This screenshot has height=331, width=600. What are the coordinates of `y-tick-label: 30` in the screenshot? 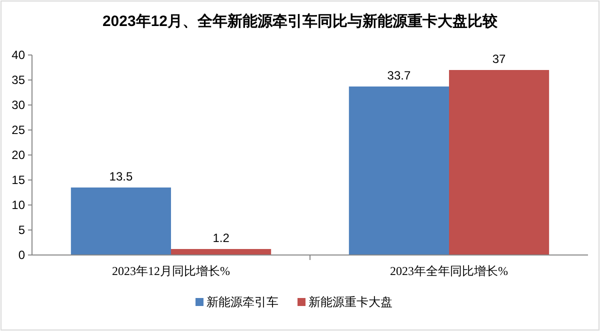 It's located at (19, 105).